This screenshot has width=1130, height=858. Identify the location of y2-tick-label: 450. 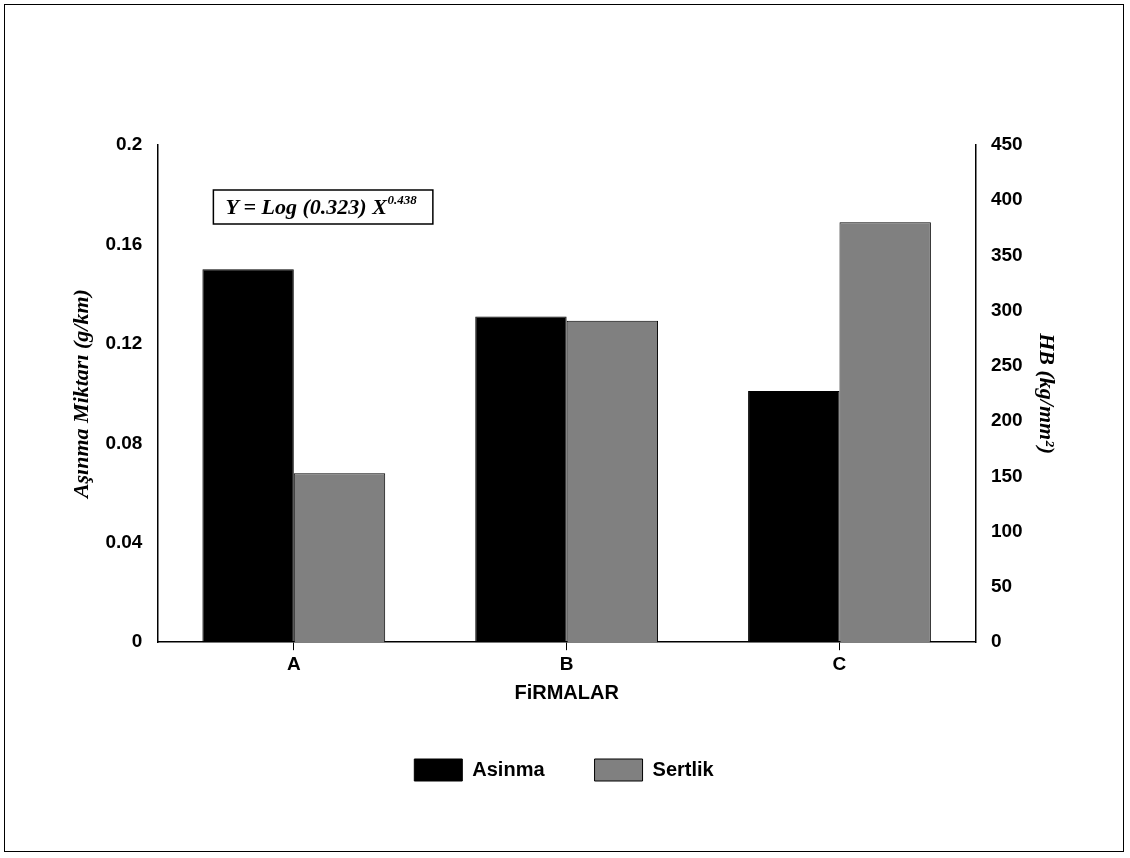
(1006, 144).